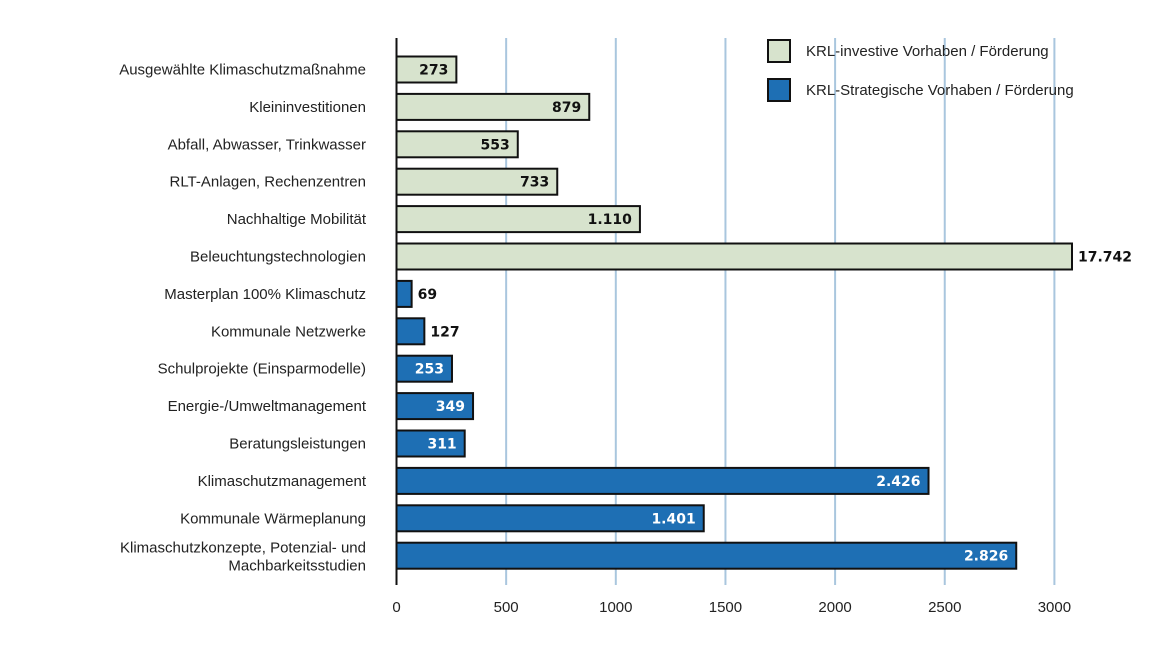 Image resolution: width=1160 pixels, height=653 pixels. Describe the element at coordinates (396, 607) in the screenshot. I see `x-tick-label: 0` at that location.